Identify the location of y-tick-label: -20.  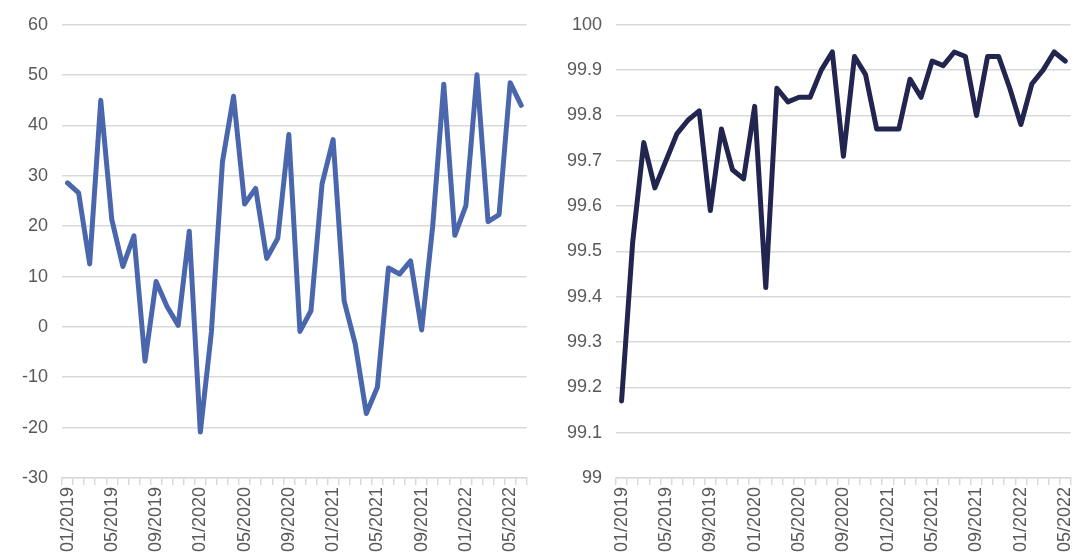
(35, 426).